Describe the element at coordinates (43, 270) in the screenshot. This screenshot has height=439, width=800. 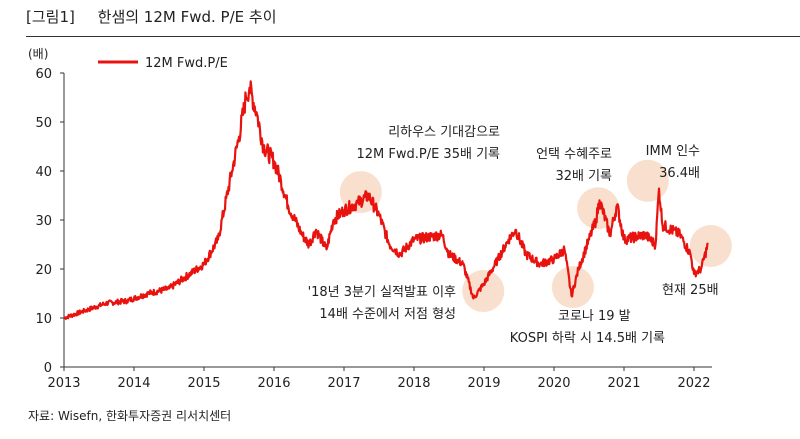
I see `y-tick-label: 20` at that location.